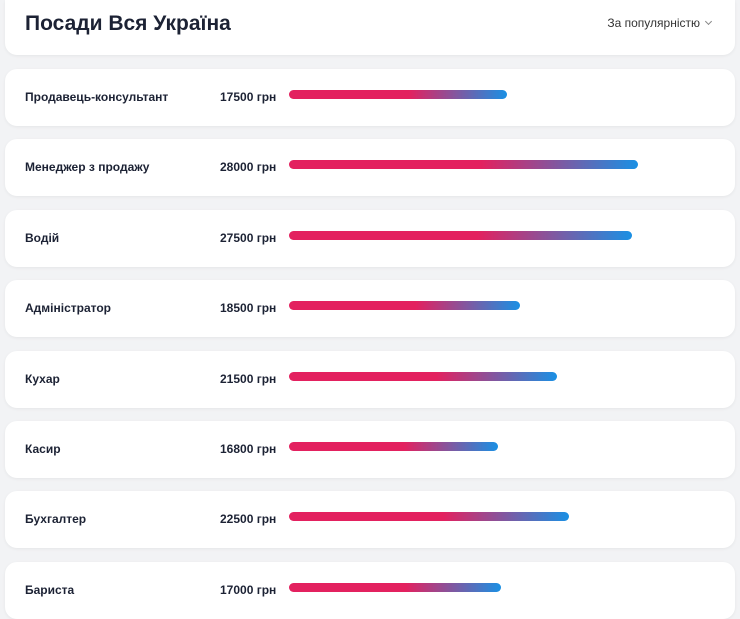 This screenshot has height=619, width=740. Describe the element at coordinates (248, 378) in the screenshot. I see `position-salary: 21500 грн` at that location.